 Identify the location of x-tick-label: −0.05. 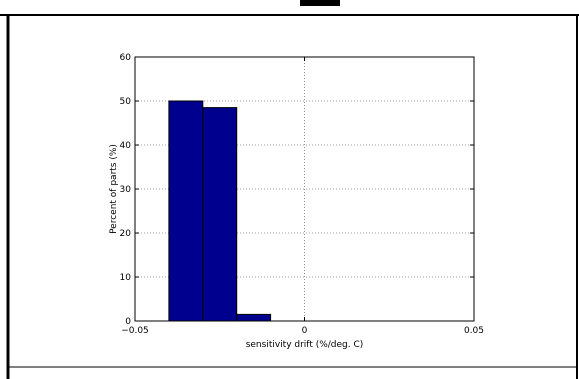
(135, 331).